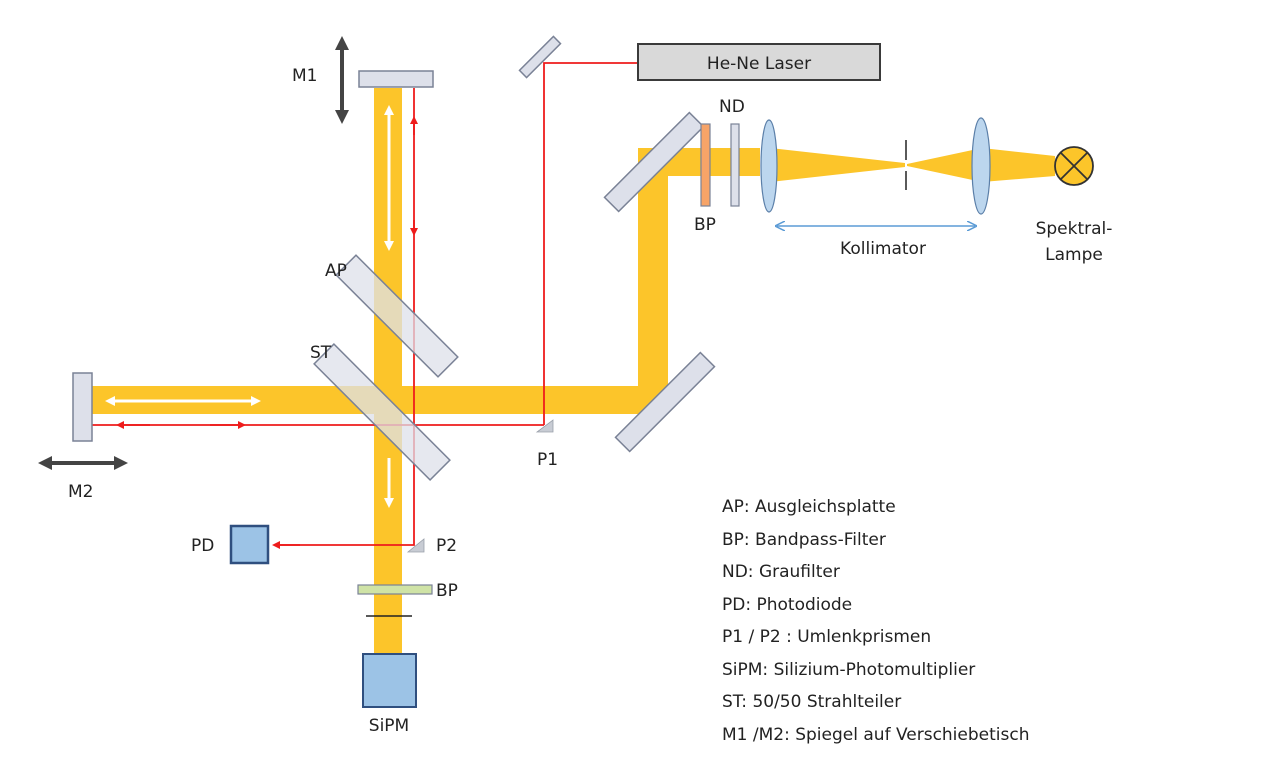 The height and width of the screenshot is (782, 1270). What do you see at coordinates (447, 591) in the screenshot?
I see `label-bp-bottom: BP` at bounding box center [447, 591].